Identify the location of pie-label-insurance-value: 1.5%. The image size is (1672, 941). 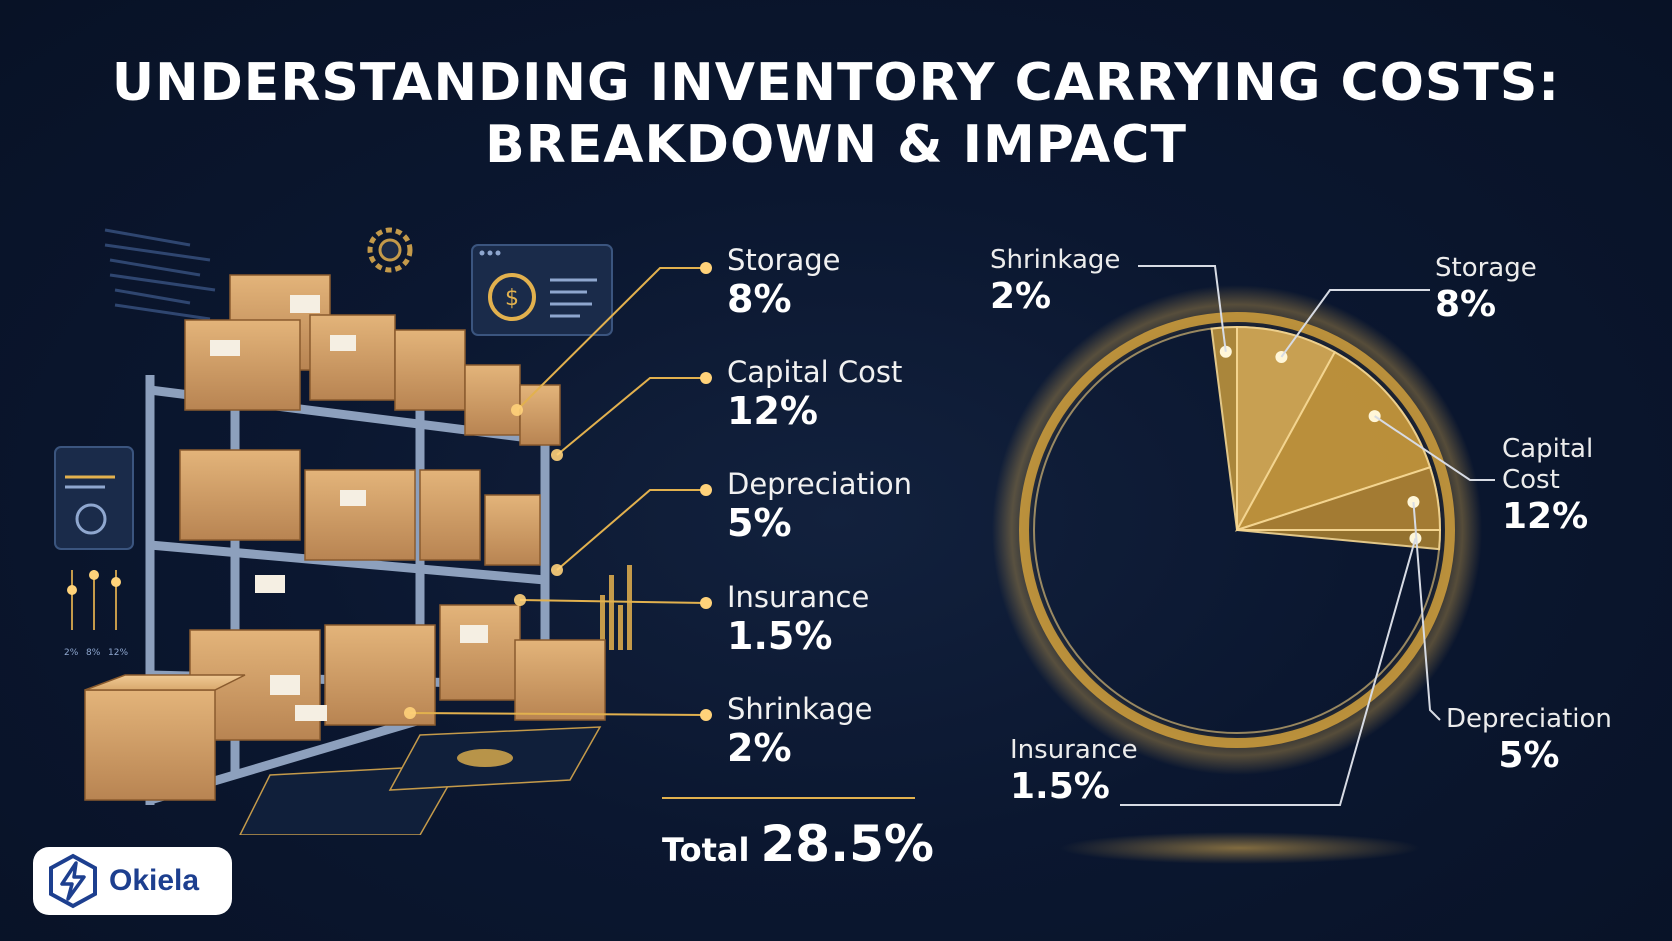
(1060, 786).